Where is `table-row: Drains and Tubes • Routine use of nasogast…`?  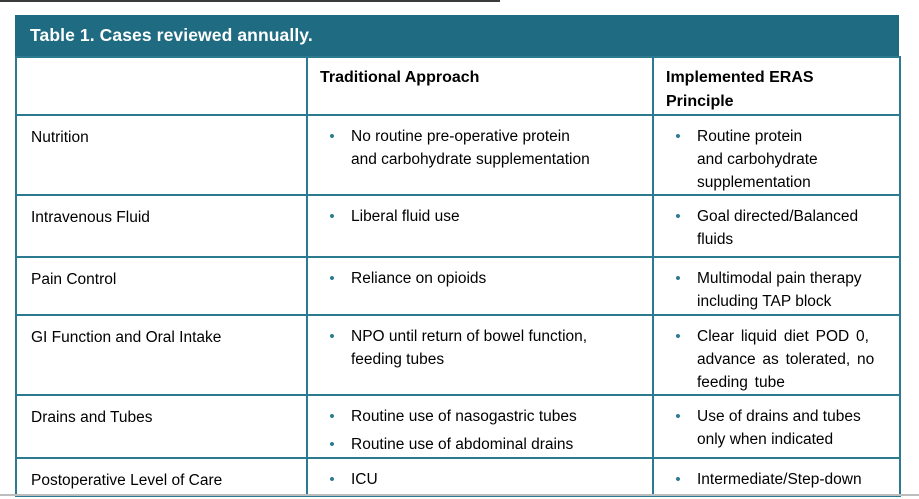 table-row: Drains and Tubes • Routine use of nasogast… is located at coordinates (458, 426).